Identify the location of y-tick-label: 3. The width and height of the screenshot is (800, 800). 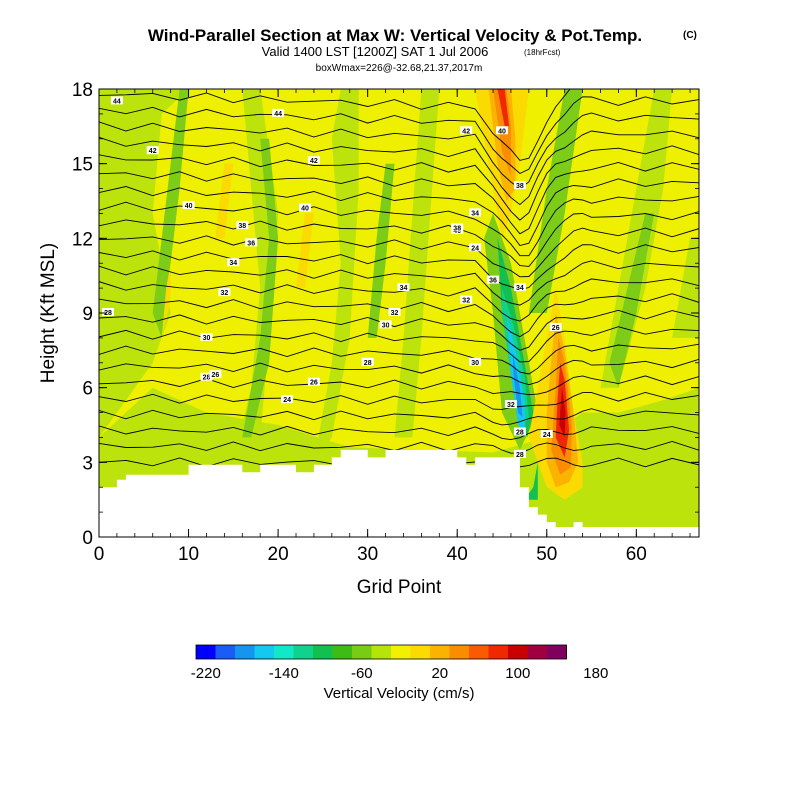
(87, 463).